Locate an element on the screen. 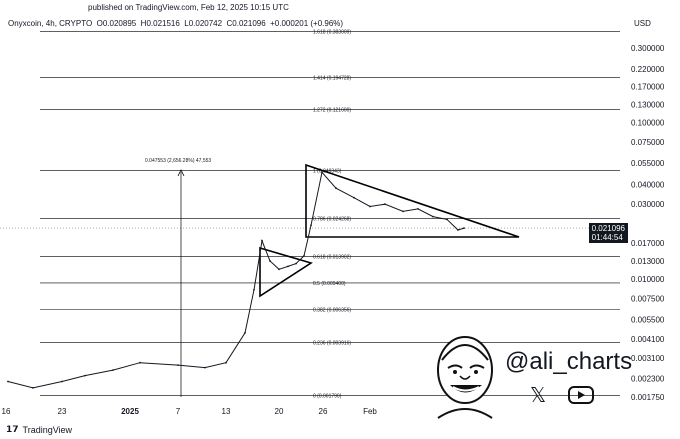 This screenshot has width=680, height=439. y-tick-label-0: 0.300000 is located at coordinates (648, 48).